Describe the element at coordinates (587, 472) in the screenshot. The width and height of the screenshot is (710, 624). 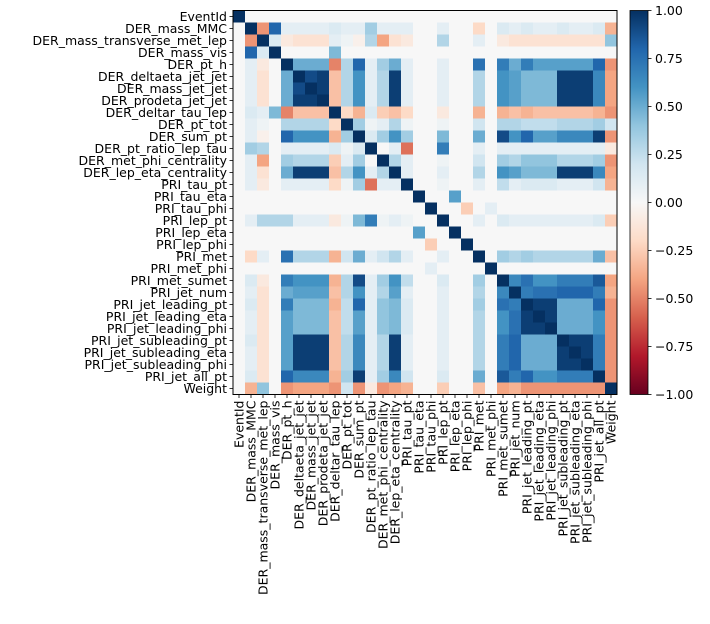
I see `x-tick-label: PRI_jet_subleading_phi` at that location.